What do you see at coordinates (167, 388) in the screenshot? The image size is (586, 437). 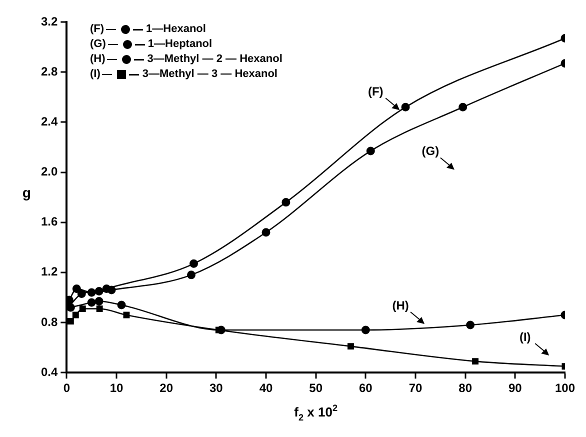 I see `x-tick-label: 20` at bounding box center [167, 388].